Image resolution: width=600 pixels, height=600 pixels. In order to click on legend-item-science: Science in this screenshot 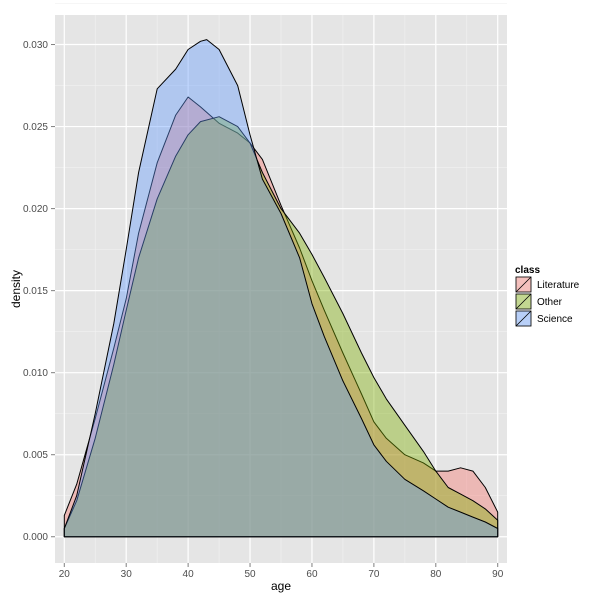, I will do `click(543, 318)`.